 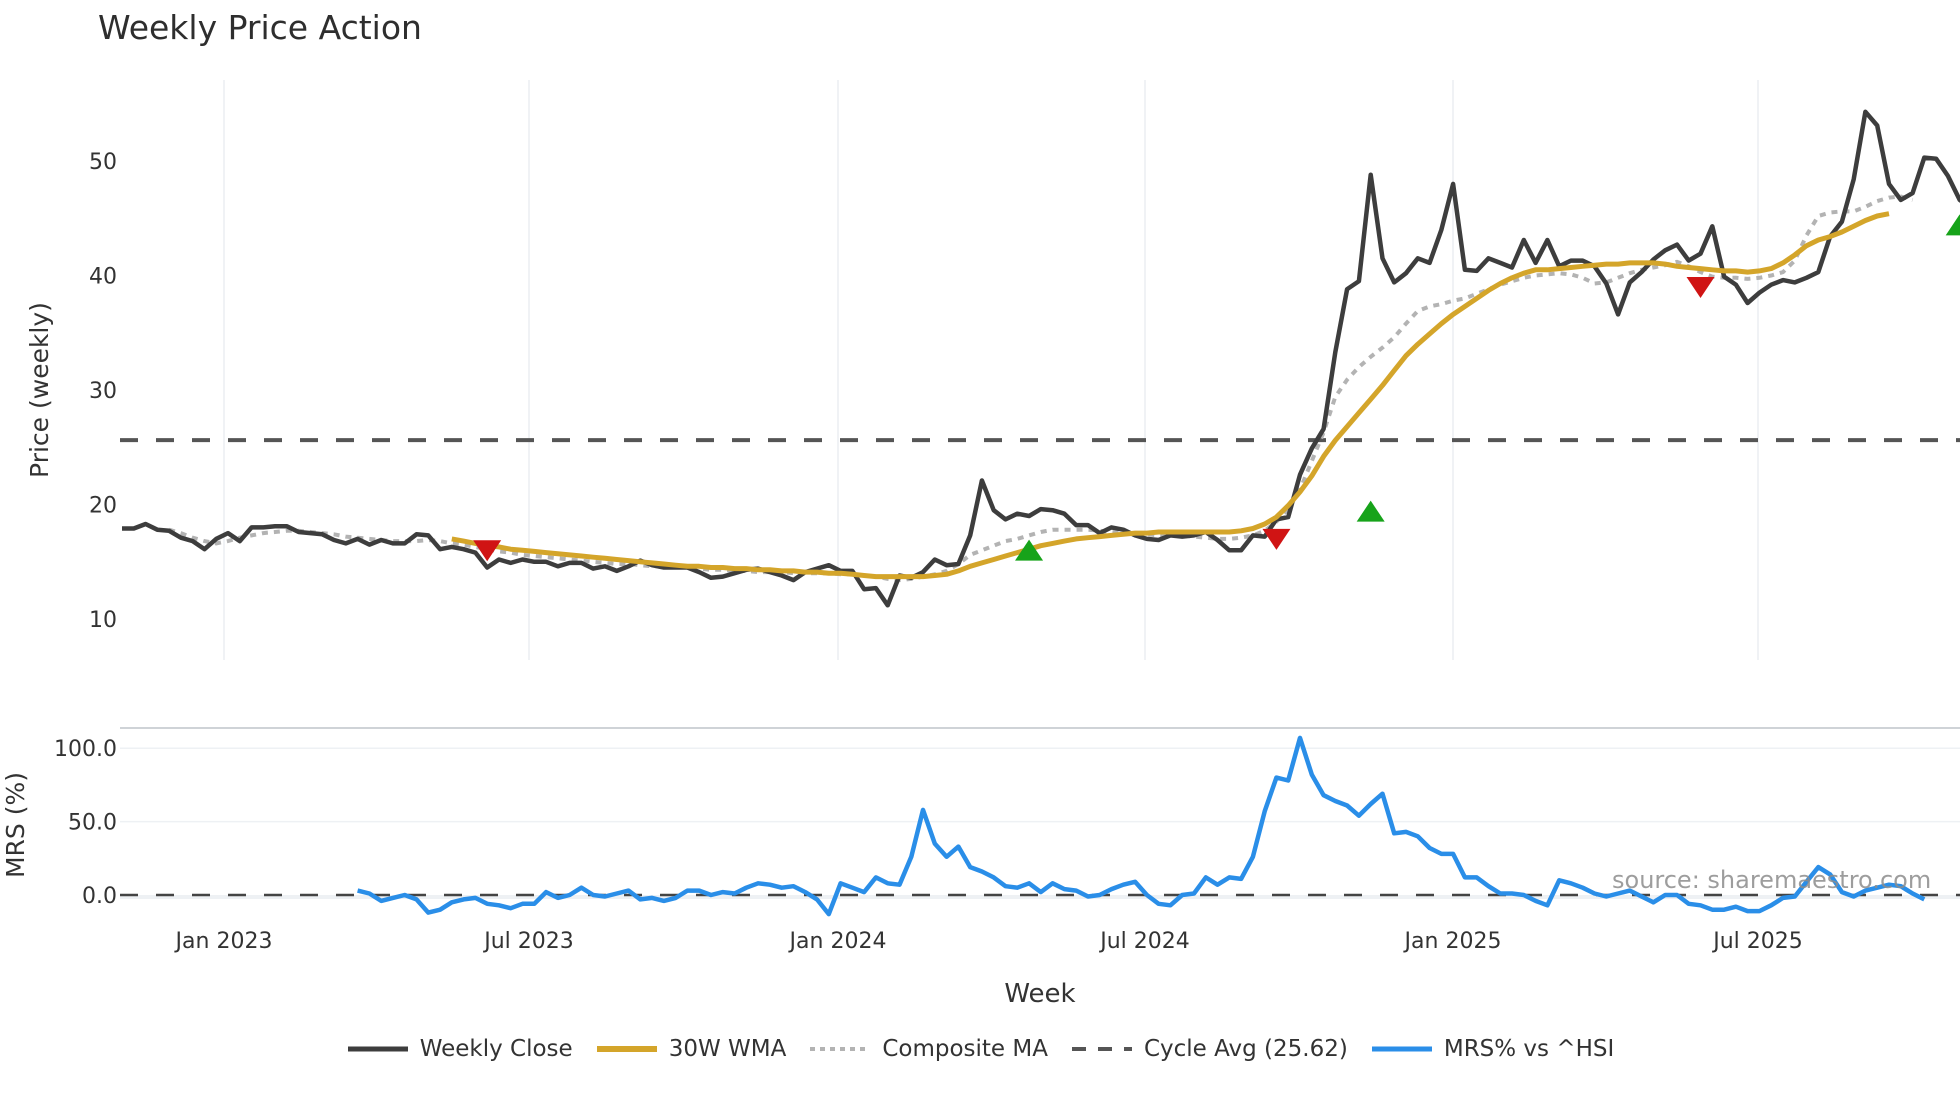 I want to click on legend-item-weekly-close: Weekly Close, so click(x=459, y=1049).